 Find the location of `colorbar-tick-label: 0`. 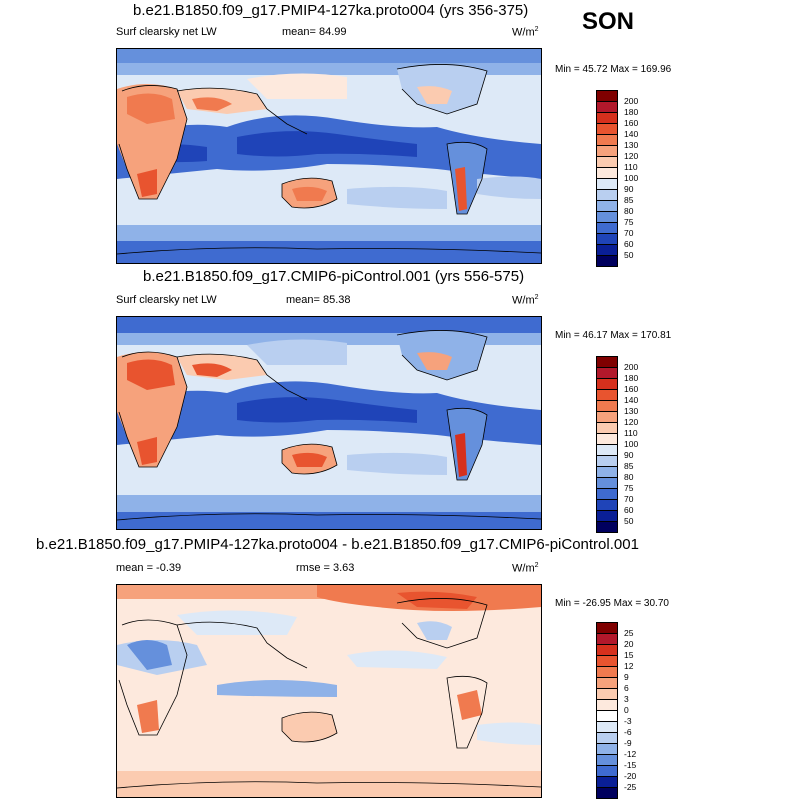

colorbar-tick-label: 0 is located at coordinates (626, 710).